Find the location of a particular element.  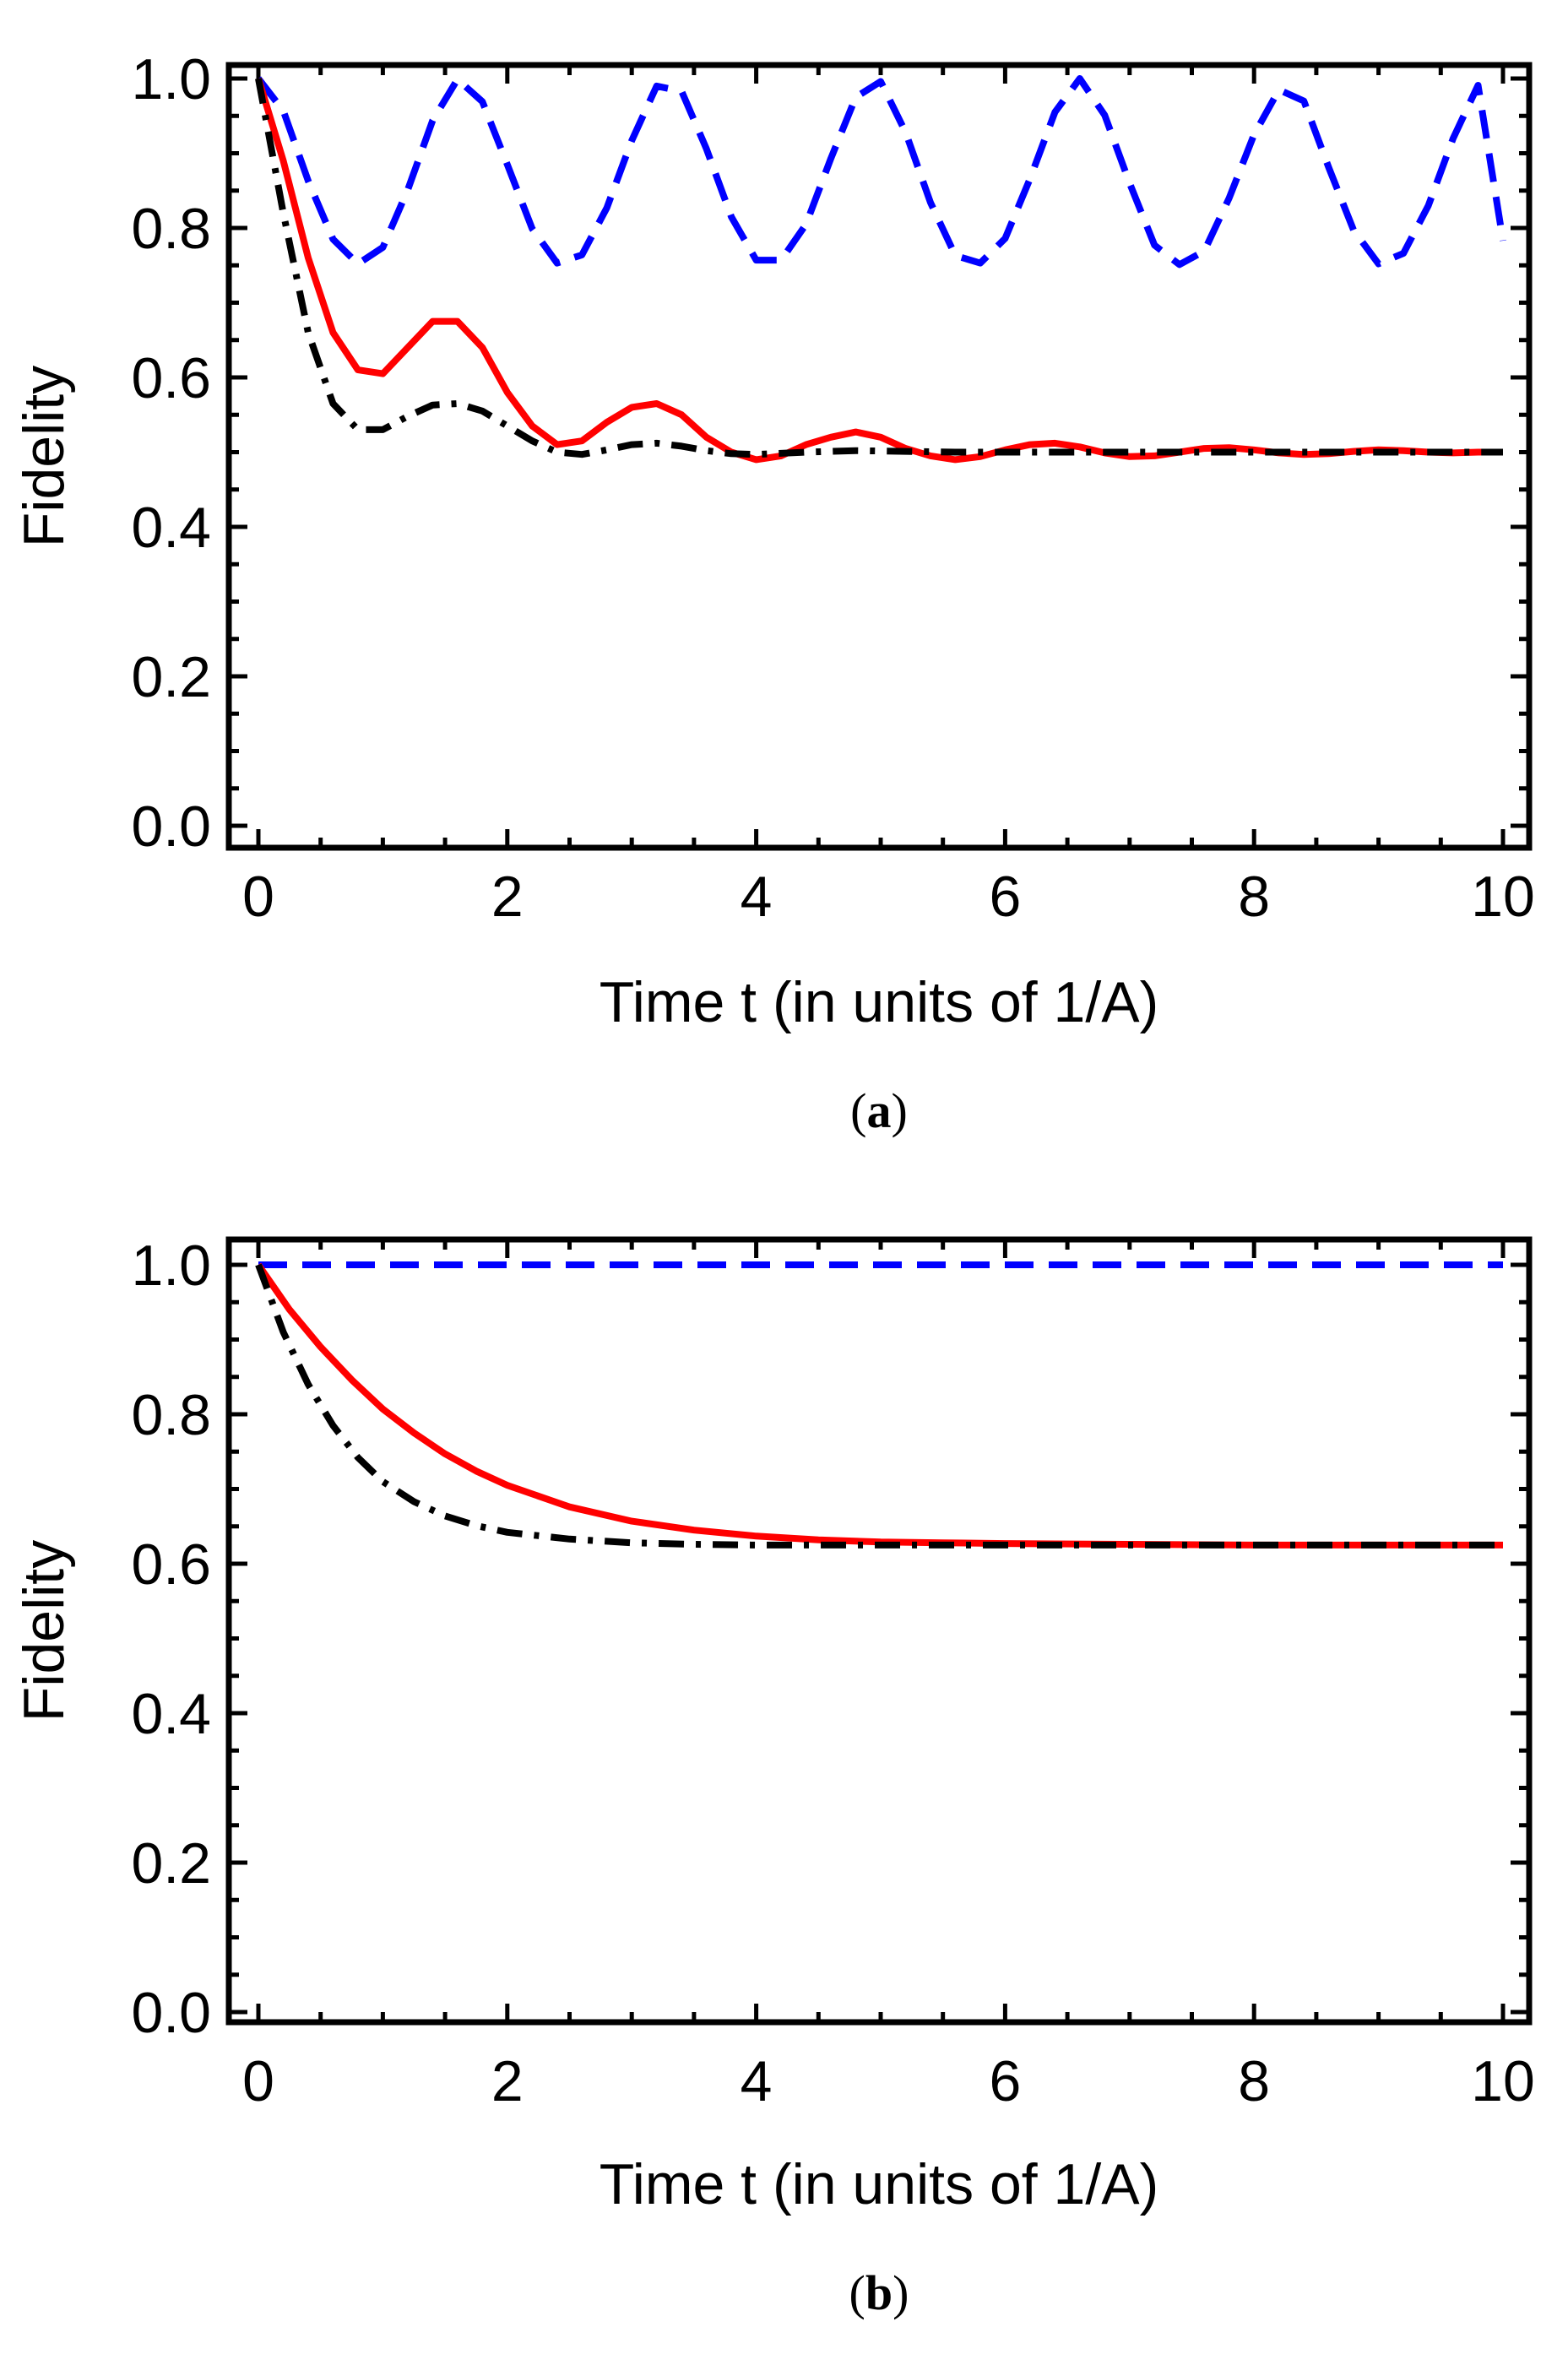

panel-b-series is located at coordinates (879, 1405).